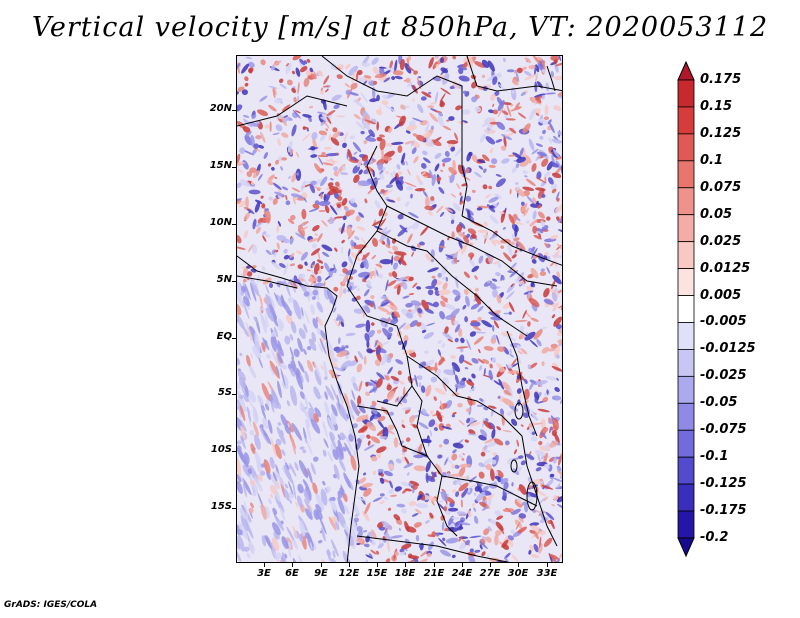 Image resolution: width=800 pixels, height=618 pixels. What do you see at coordinates (721, 79) in the screenshot?
I see `colorbar-label: 0.175` at bounding box center [721, 79].